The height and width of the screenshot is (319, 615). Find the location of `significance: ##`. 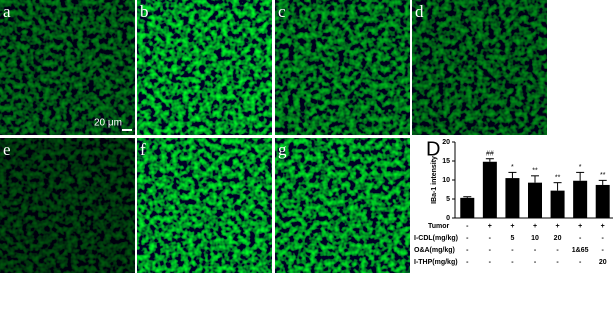

significance: ## is located at coordinates (490, 154).